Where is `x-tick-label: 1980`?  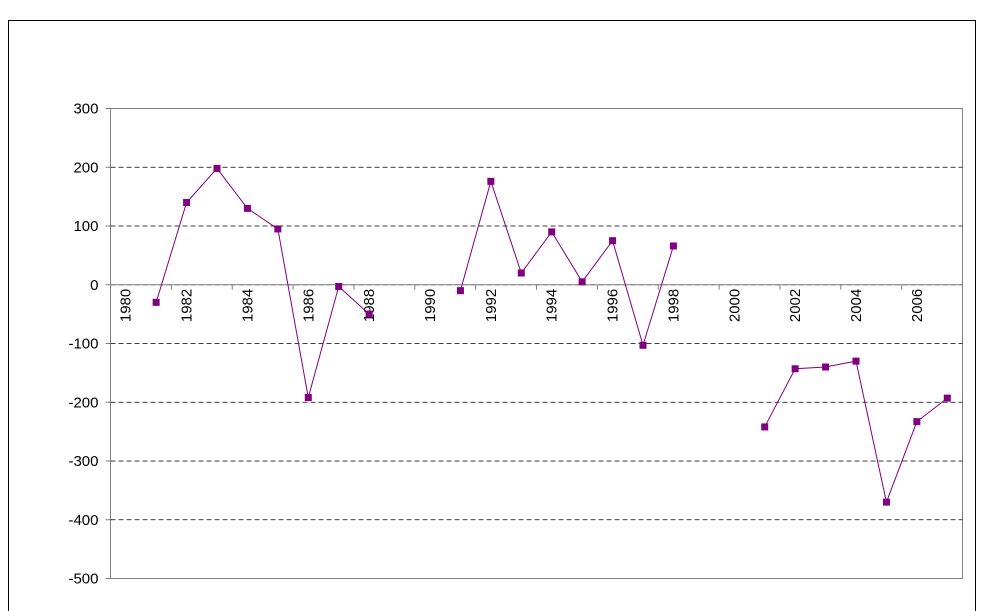
x-tick-label: 1980 is located at coordinates (126, 305).